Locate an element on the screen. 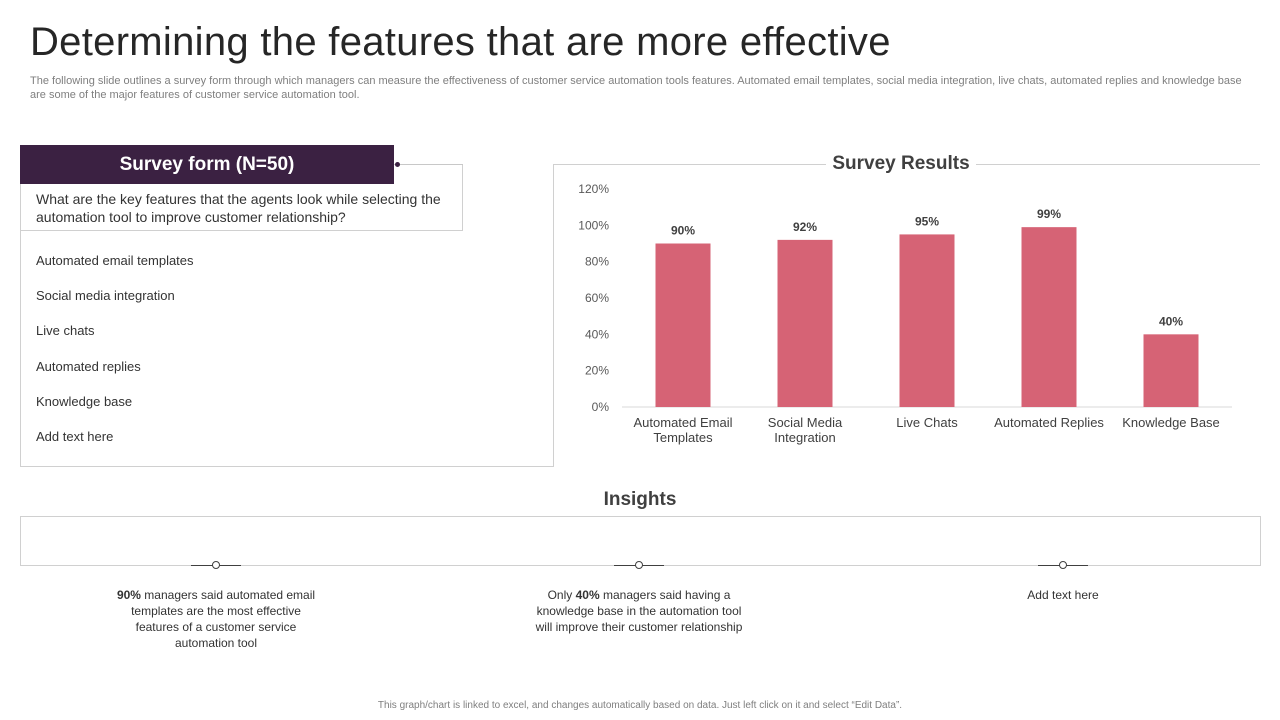 This screenshot has height=720, width=1280. options-box is located at coordinates (287, 349).